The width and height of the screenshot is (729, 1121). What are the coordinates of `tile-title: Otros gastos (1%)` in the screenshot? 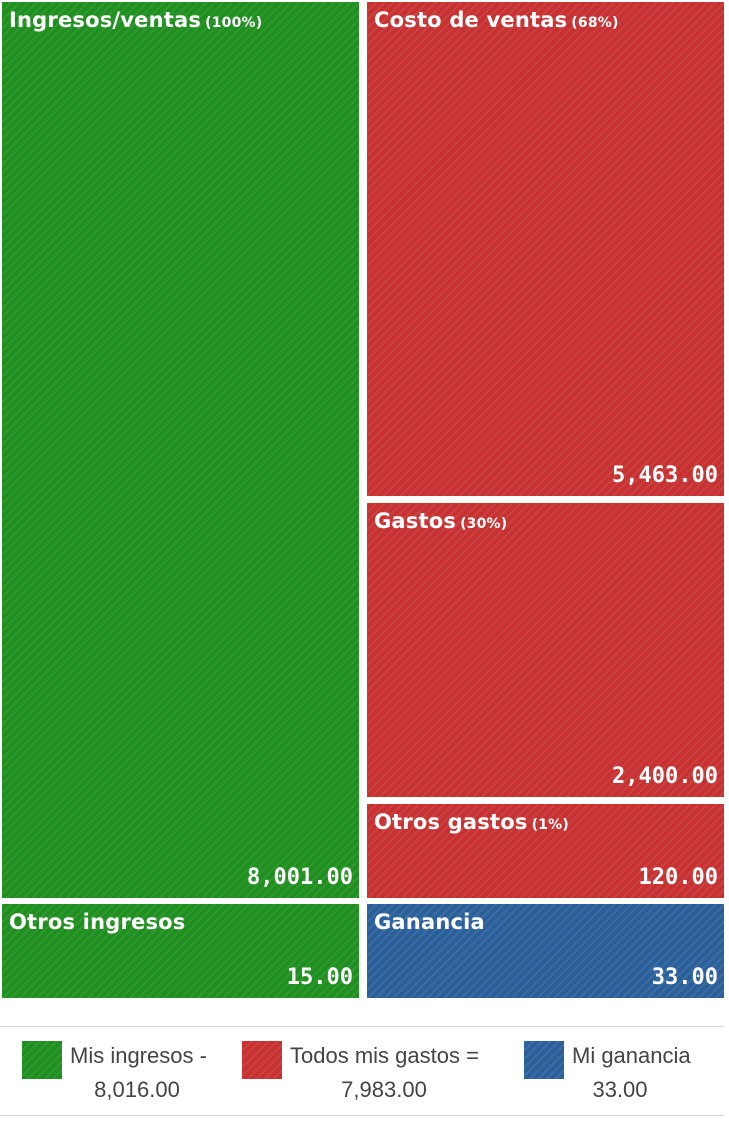 It's located at (471, 822).